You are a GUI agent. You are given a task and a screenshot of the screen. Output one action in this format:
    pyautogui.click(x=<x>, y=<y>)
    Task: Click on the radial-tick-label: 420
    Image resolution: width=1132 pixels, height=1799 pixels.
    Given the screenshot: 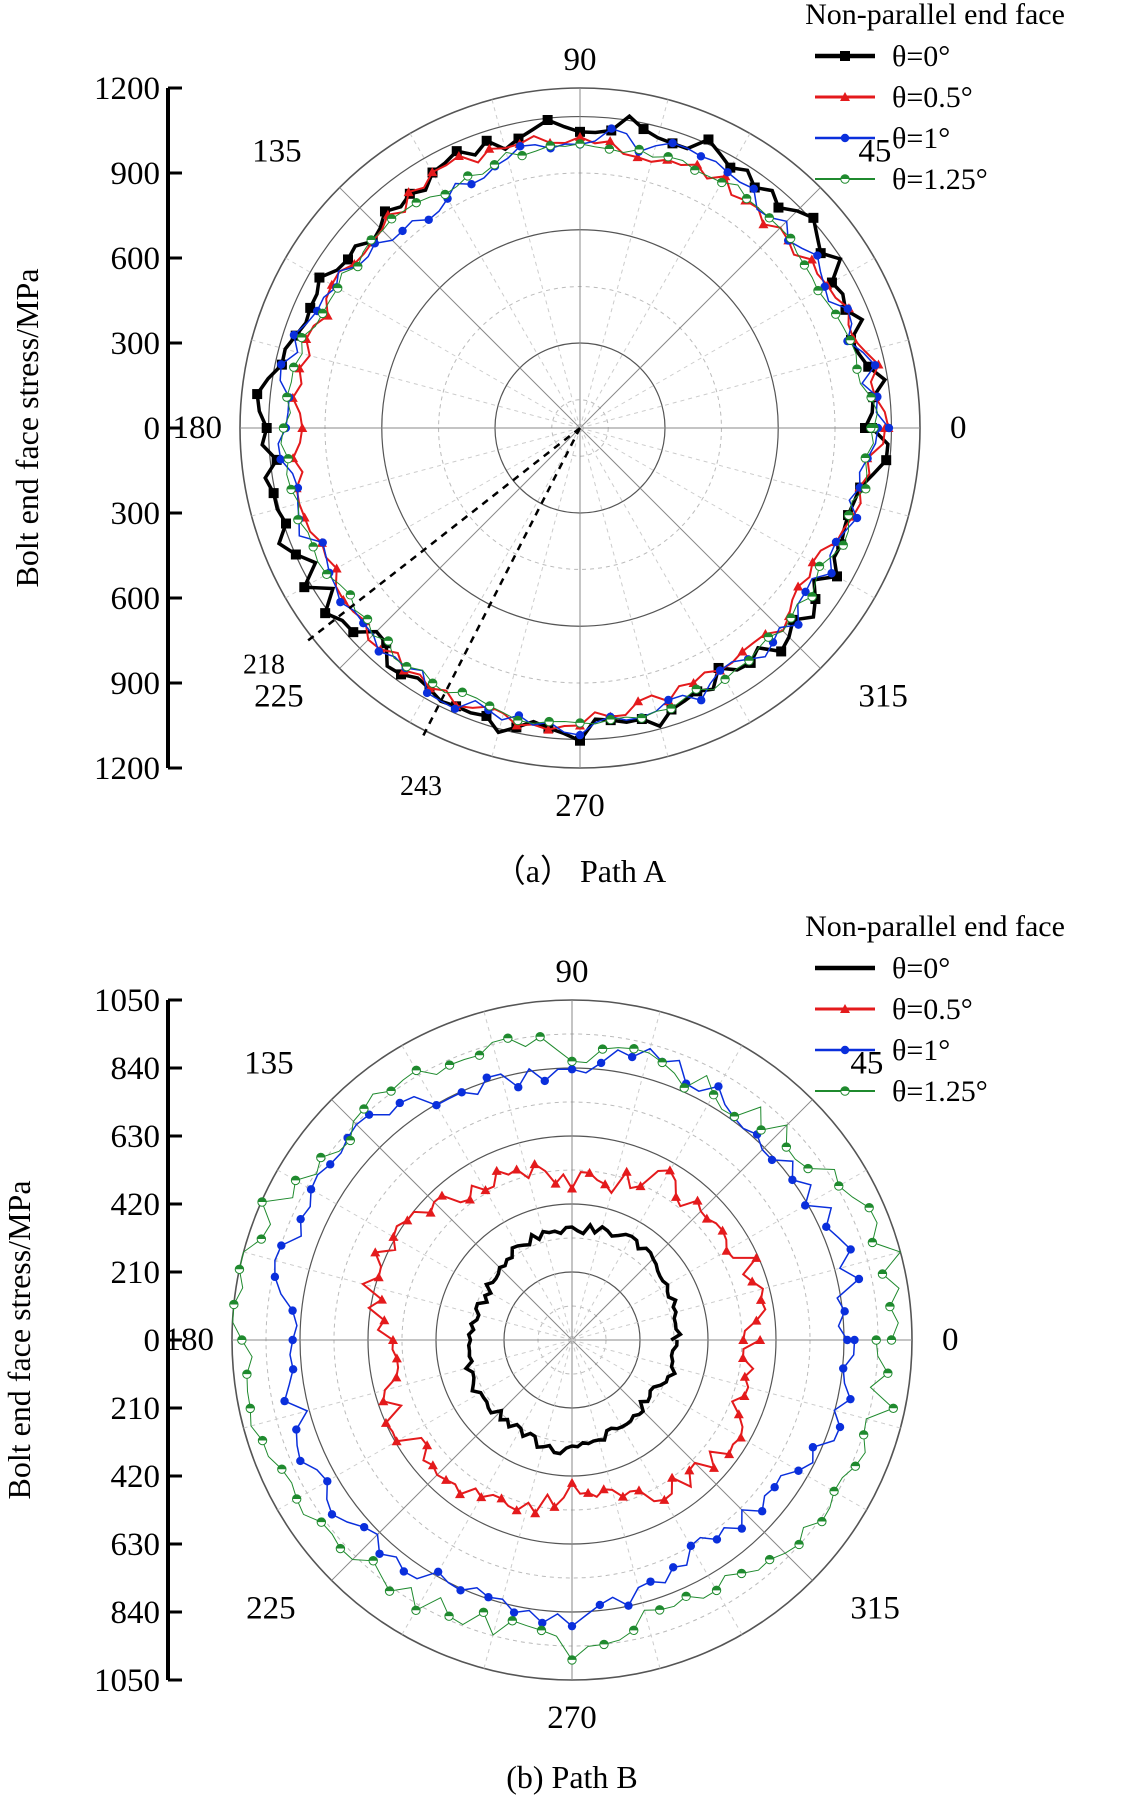 What is the action you would take?
    pyautogui.click(x=136, y=1205)
    